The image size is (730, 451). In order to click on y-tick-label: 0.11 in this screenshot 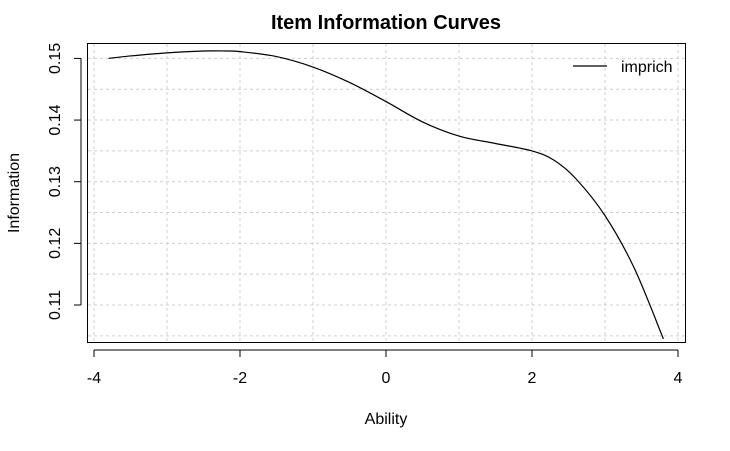, I will do `click(55, 305)`.